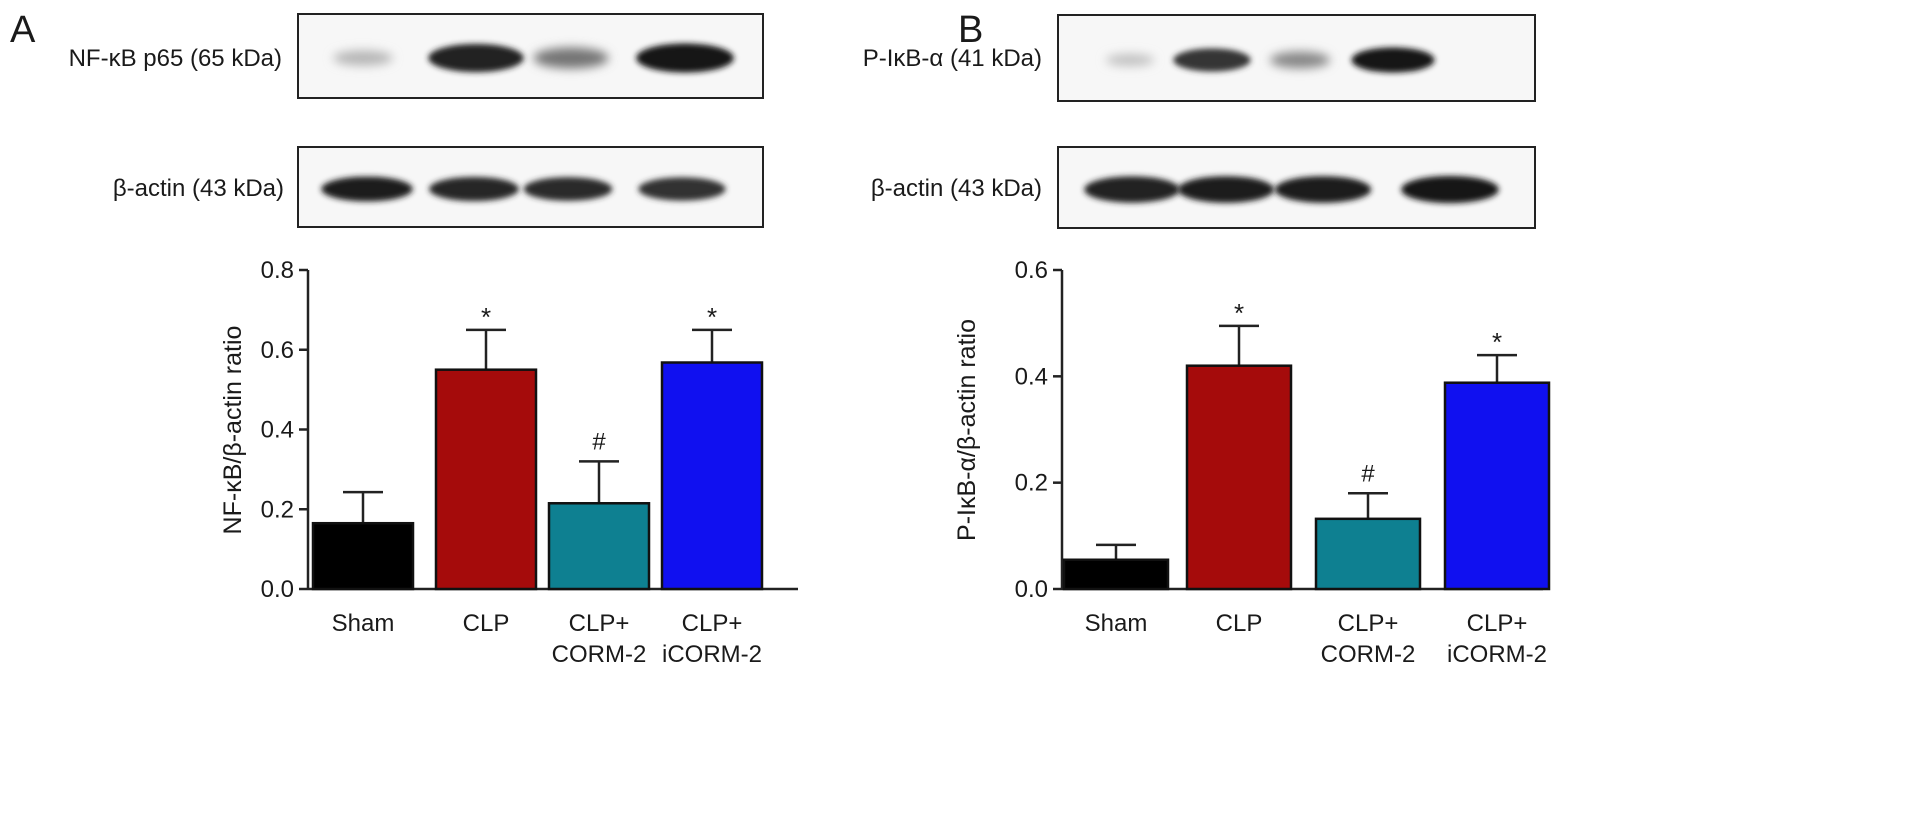 The height and width of the screenshot is (821, 1913). I want to click on chart-a-annotation-2: *, so click(486, 317).